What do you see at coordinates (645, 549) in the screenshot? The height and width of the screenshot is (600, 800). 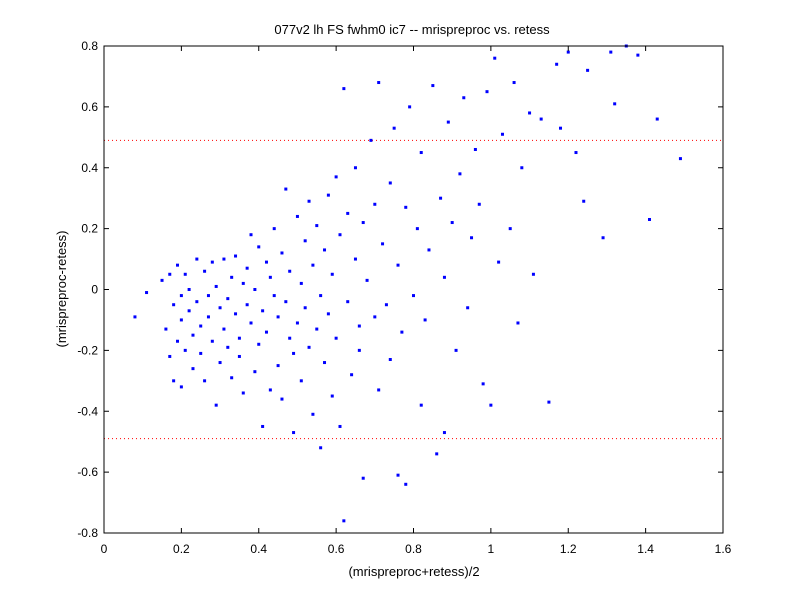 I see `x-tick-label: 1.4` at bounding box center [645, 549].